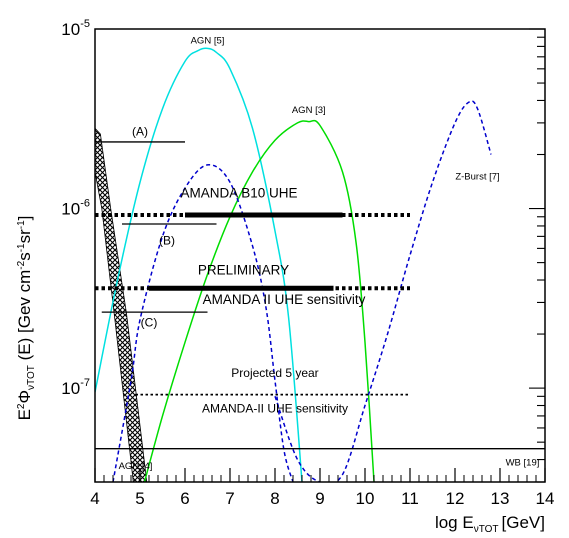 Image resolution: width=569 pixels, height=538 pixels. I want to click on annotation-label: PRELIMINARY, so click(243, 269).